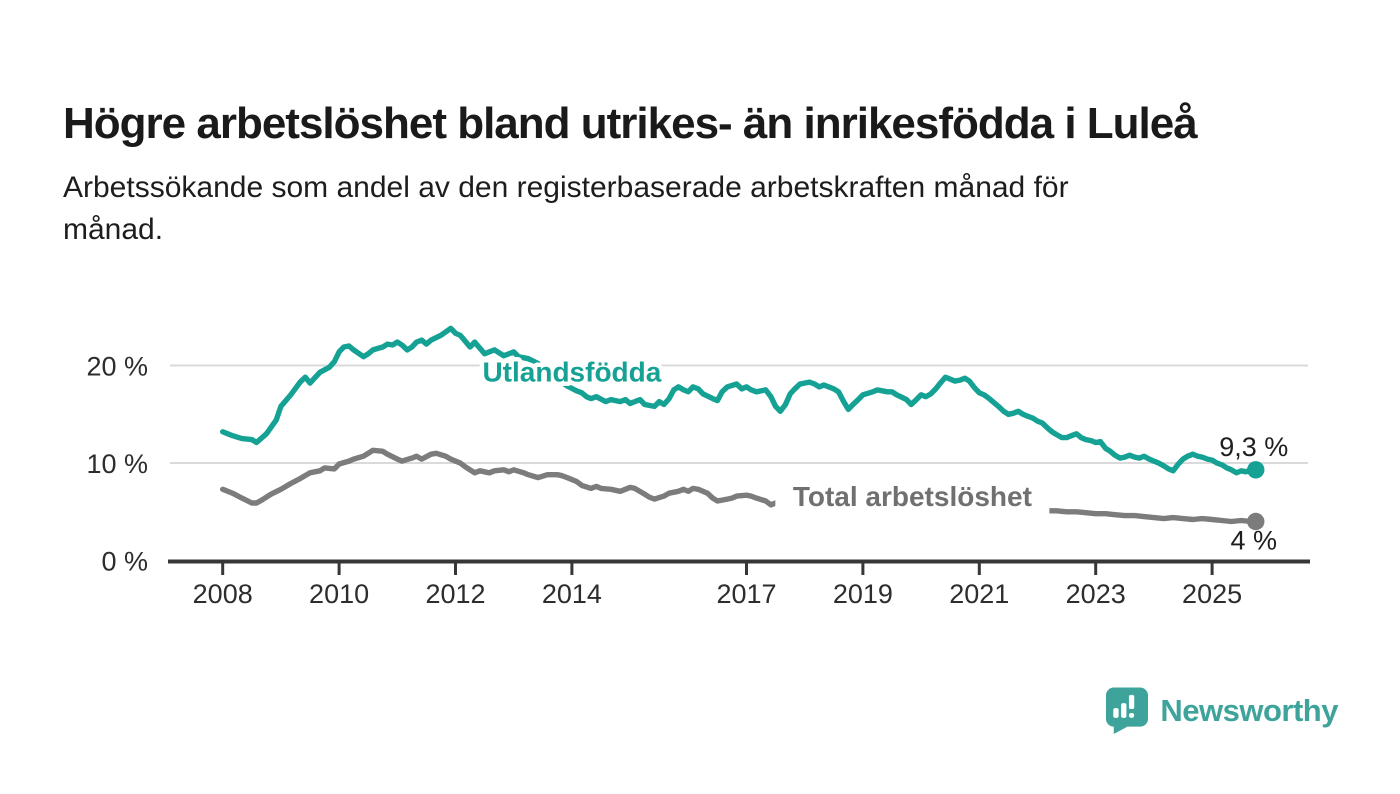  What do you see at coordinates (339, 594) in the screenshot?
I see `x-tick-label-2010: 2010` at bounding box center [339, 594].